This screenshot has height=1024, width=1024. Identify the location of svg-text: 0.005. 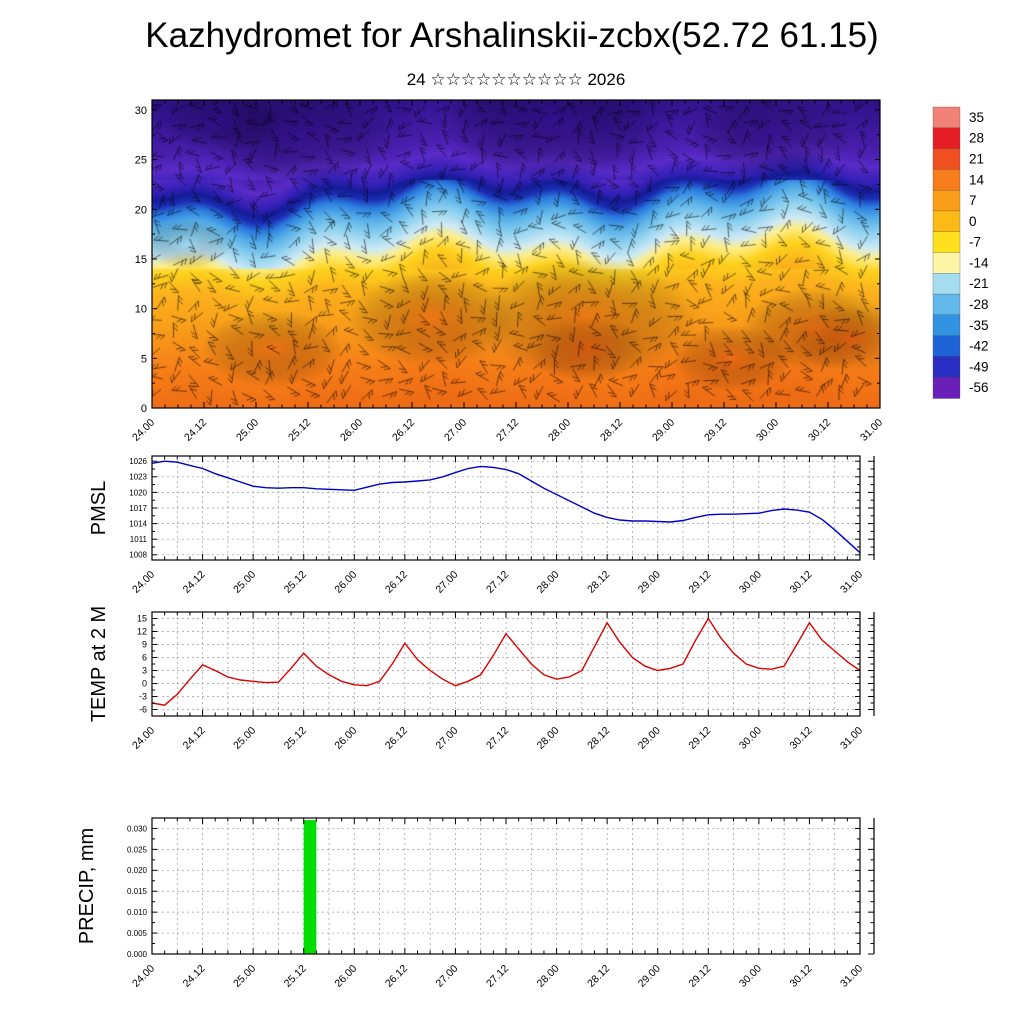
(137, 933).